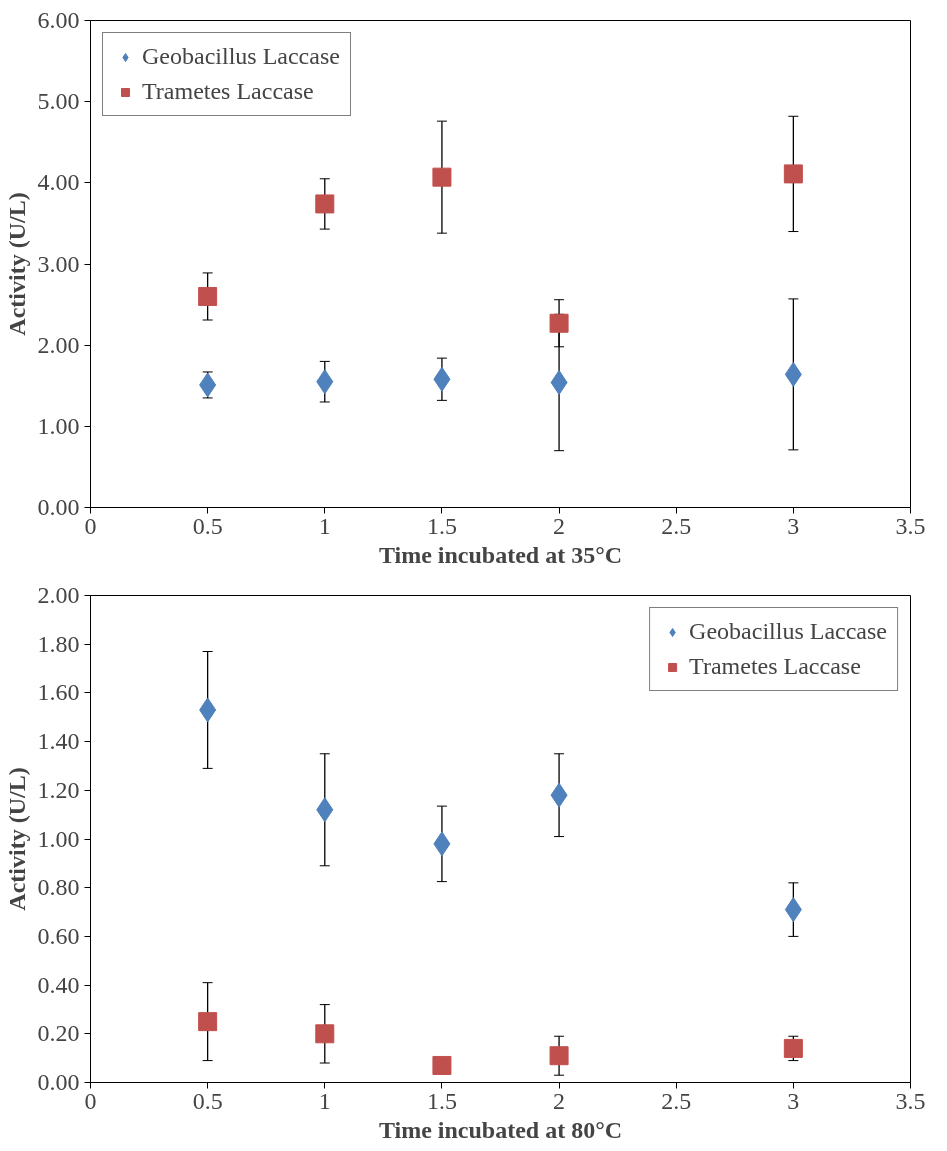 The image size is (947, 1151). I want to click on y-tick-label: 0.60, so click(58, 935).